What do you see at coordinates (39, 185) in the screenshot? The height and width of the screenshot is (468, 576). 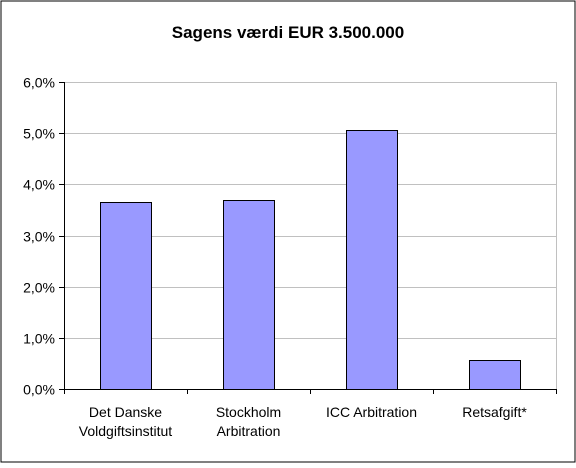 I see `y-tick-label: 4,0%` at bounding box center [39, 185].